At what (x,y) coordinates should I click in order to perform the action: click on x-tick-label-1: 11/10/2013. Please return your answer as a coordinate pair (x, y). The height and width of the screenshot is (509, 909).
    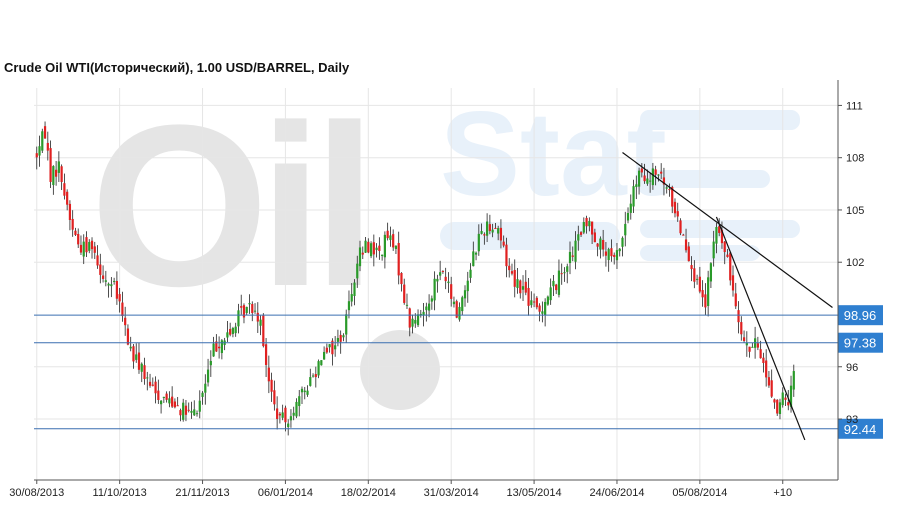
    Looking at the image, I should click on (120, 493).